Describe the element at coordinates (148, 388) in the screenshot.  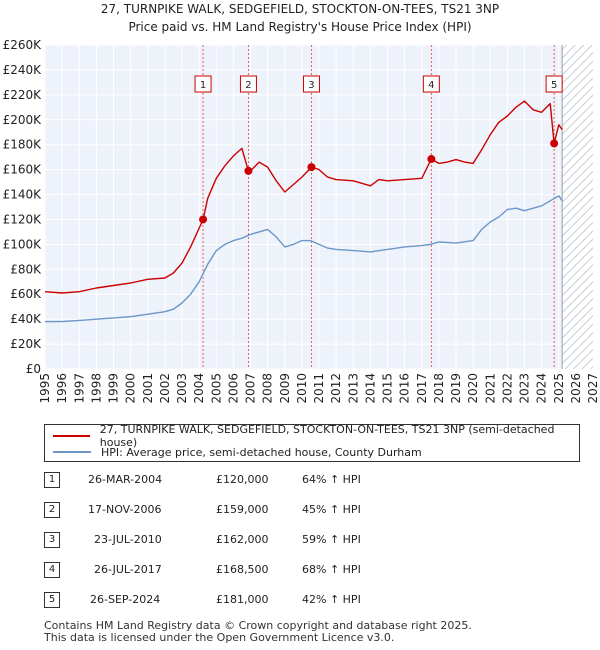
I see `x-tick-label: 2001` at that location.